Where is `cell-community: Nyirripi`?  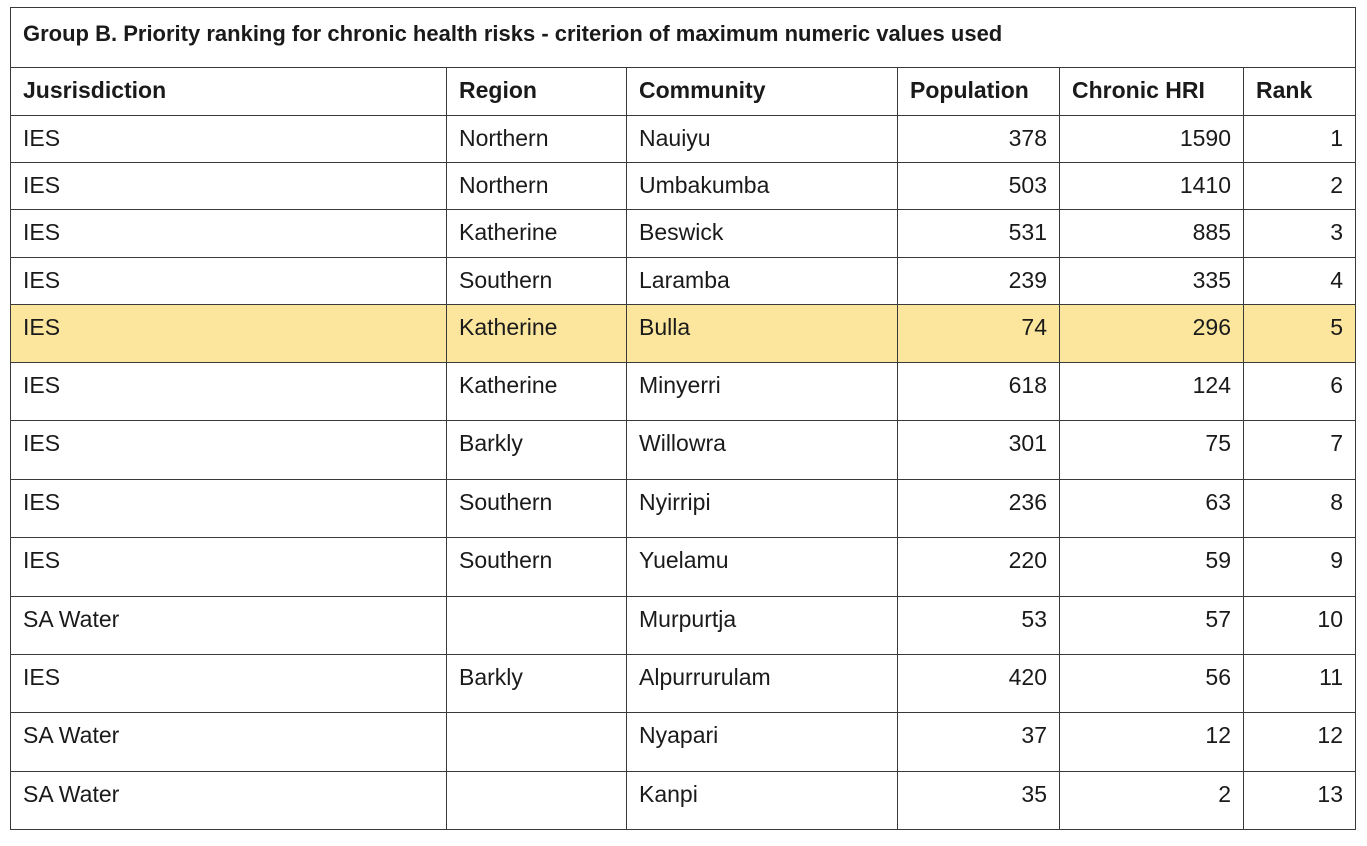
cell-community: Nyirripi is located at coordinates (762, 508).